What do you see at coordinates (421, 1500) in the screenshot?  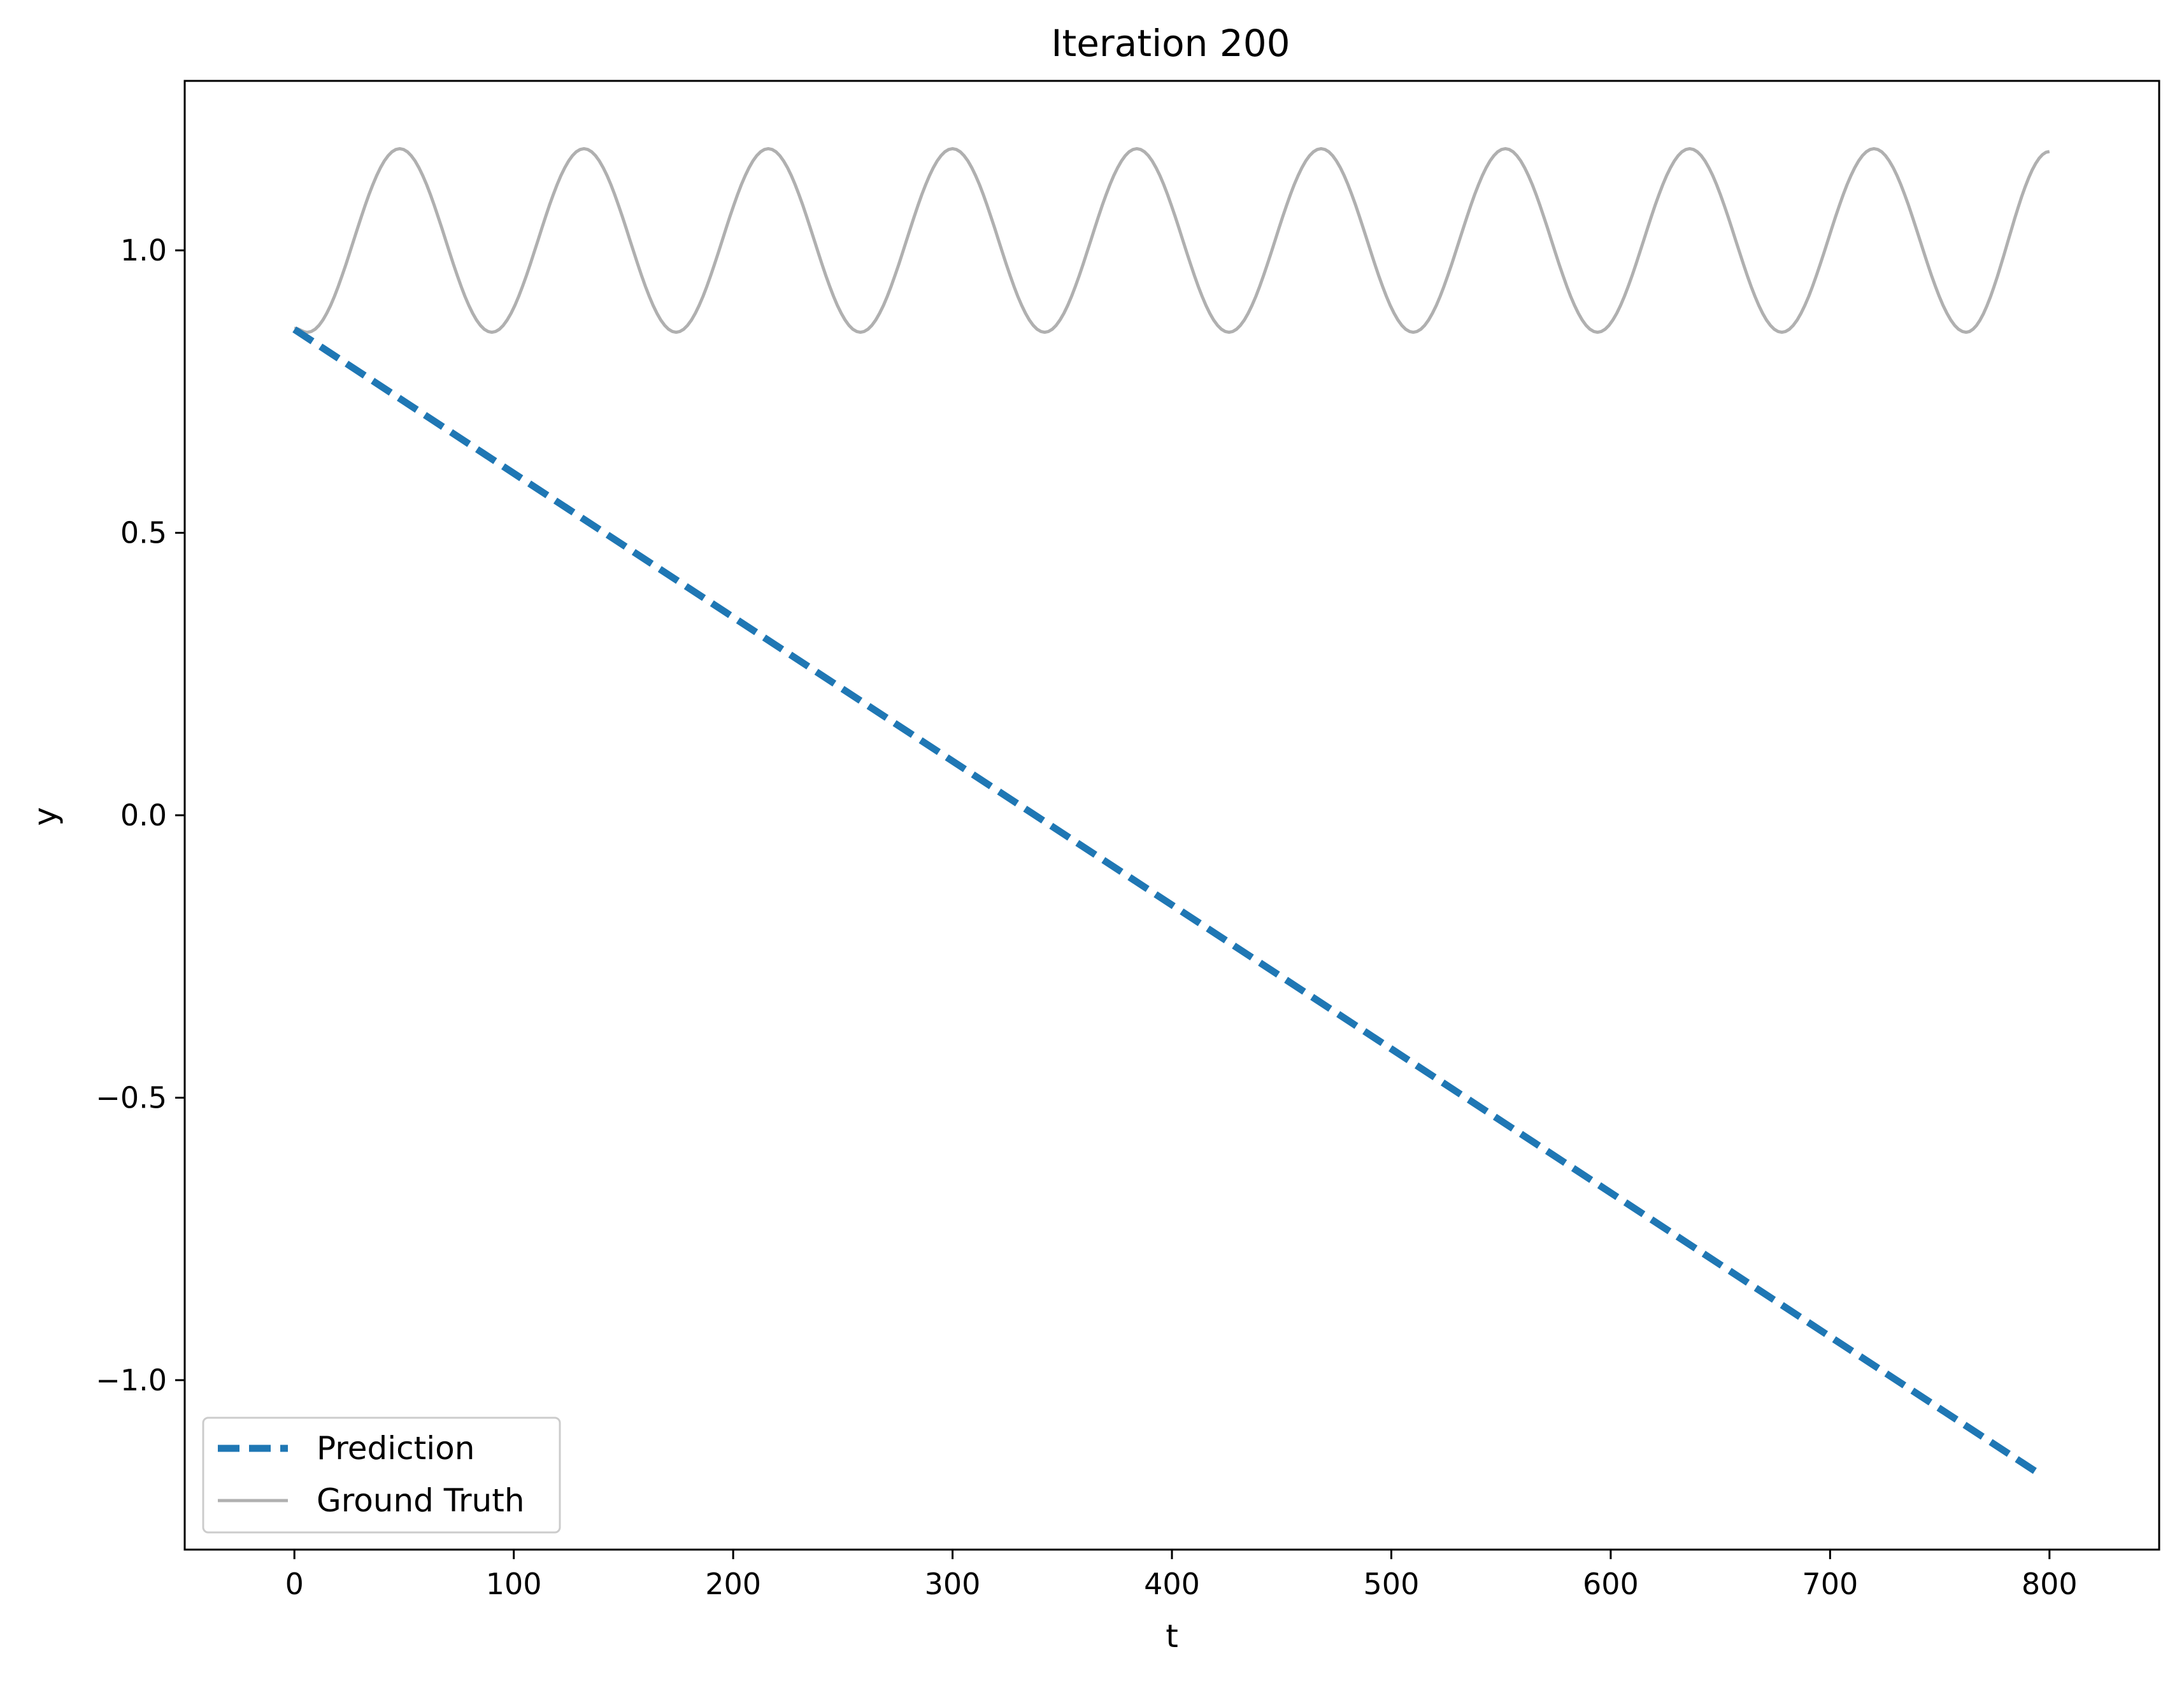 I see `legend-label-ground-truth: Ground Truth` at bounding box center [421, 1500].